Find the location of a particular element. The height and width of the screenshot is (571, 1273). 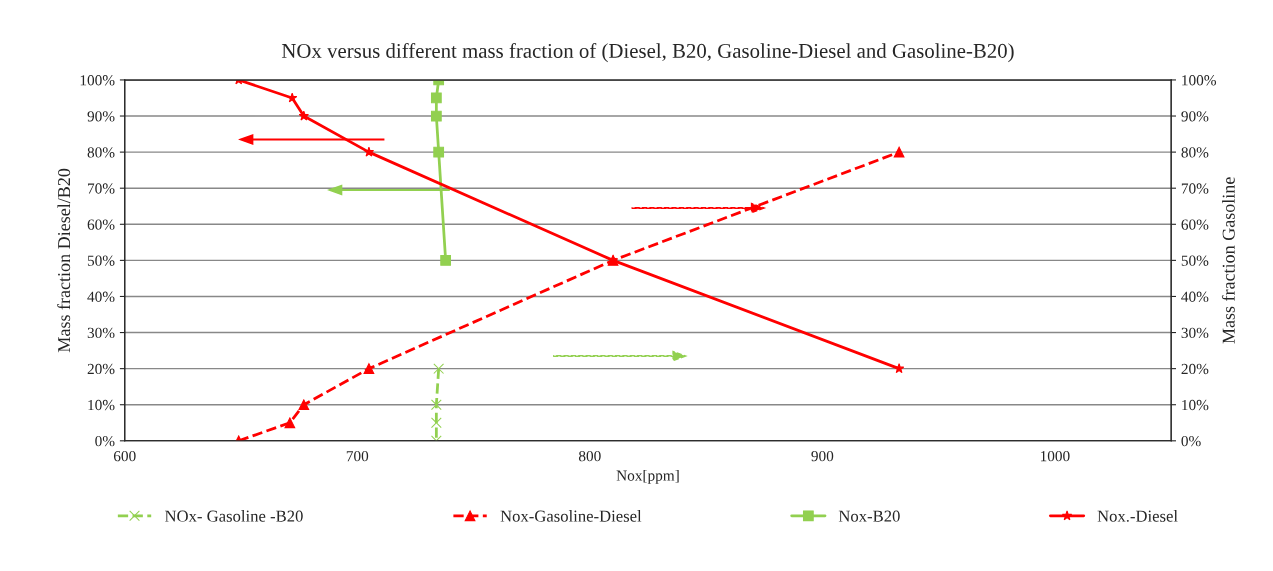

x-axis-title: Nox[ppm] is located at coordinates (647, 476).